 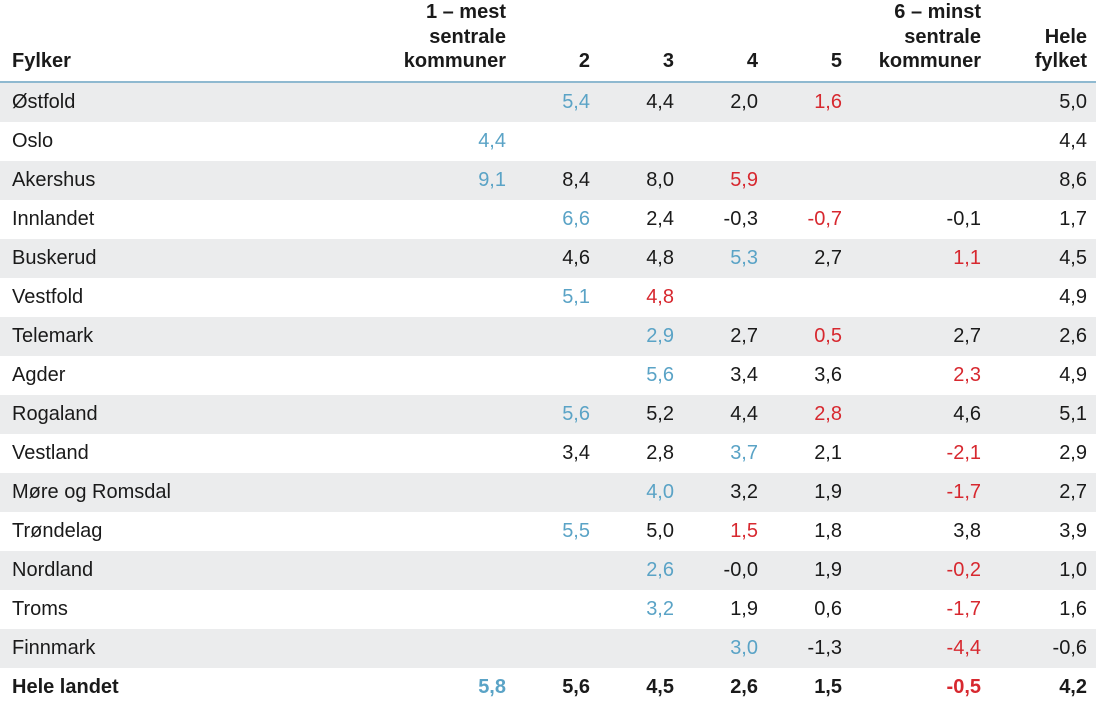 I want to click on cell-c6: -4,4, so click(x=920, y=648).